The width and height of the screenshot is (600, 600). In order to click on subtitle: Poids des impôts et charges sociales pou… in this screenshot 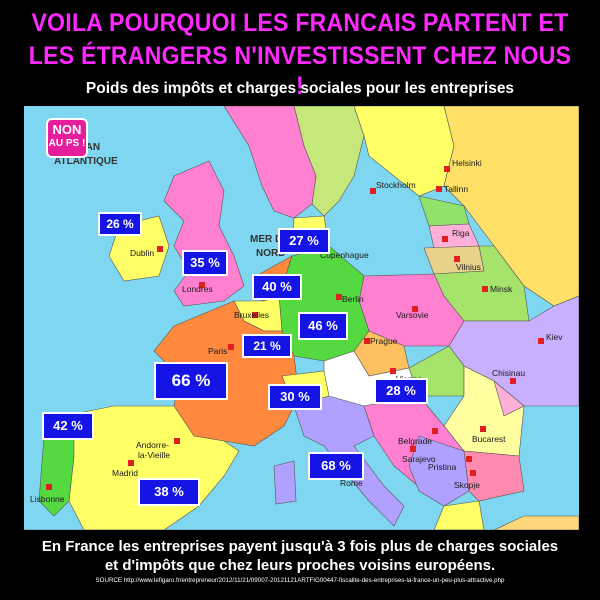, I will do `click(300, 88)`.